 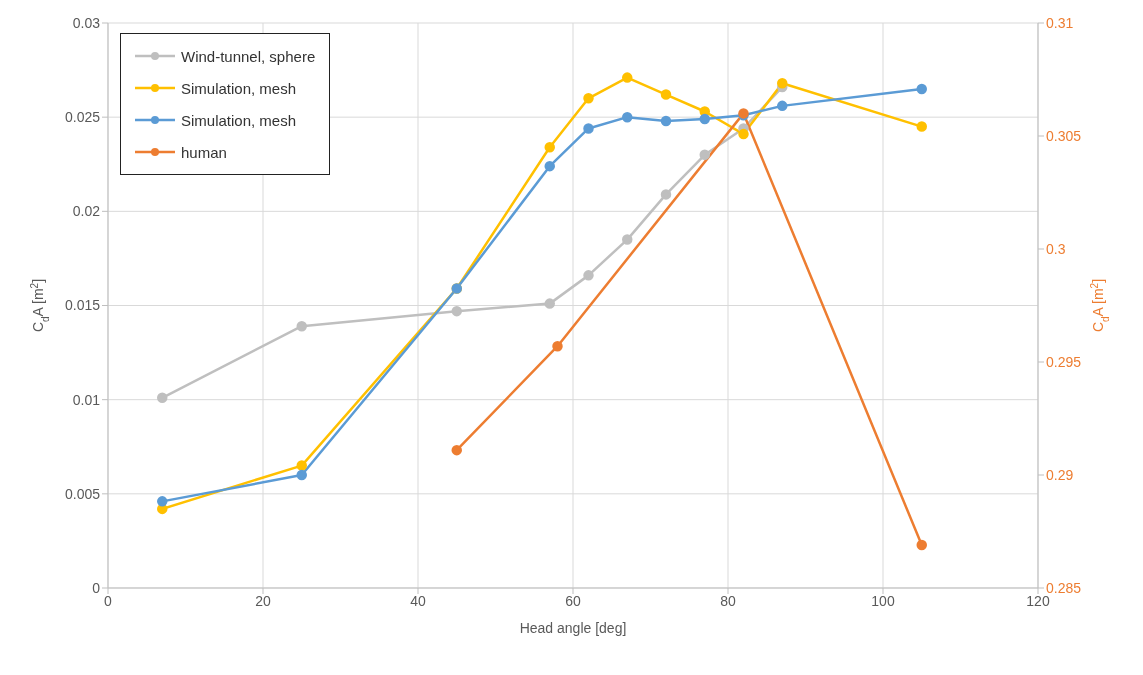 I want to click on y2-tick-label: 0.3, so click(x=1056, y=248).